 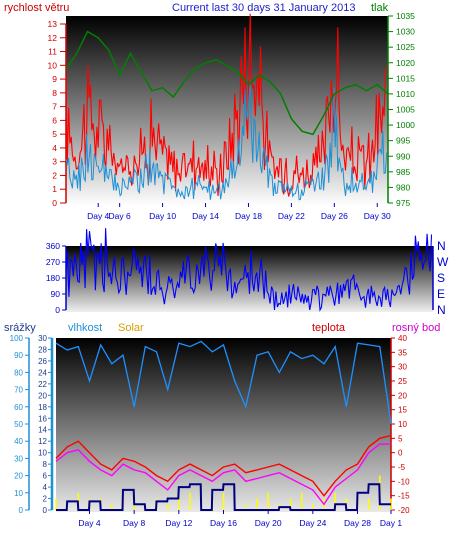 What do you see at coordinates (42, 338) in the screenshot?
I see `rain-tick-label: 30` at bounding box center [42, 338].